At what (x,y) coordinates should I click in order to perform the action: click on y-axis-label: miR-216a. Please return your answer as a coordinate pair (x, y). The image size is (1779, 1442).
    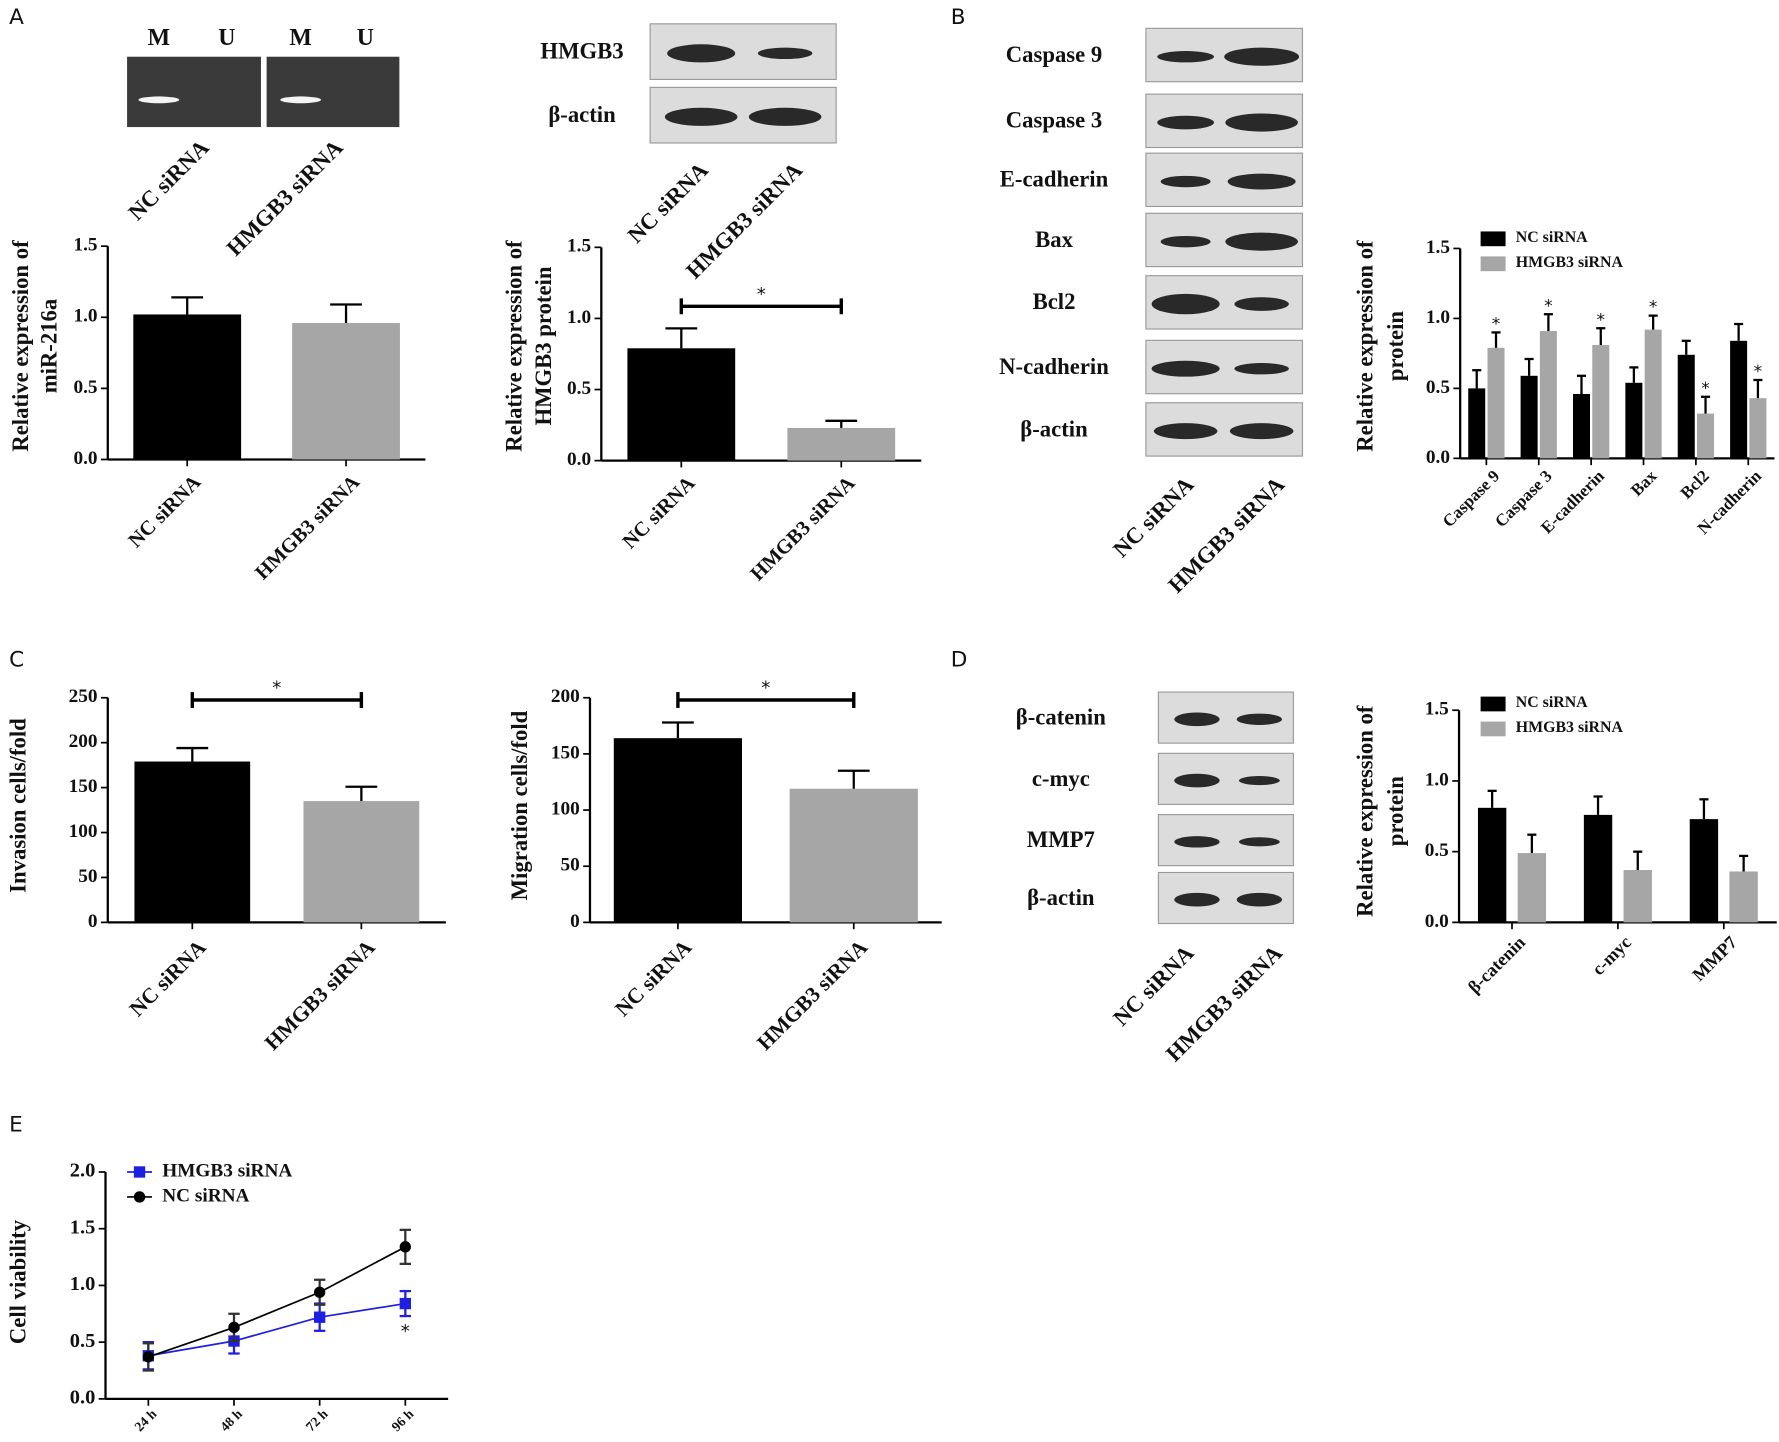
    Looking at the image, I should click on (48, 346).